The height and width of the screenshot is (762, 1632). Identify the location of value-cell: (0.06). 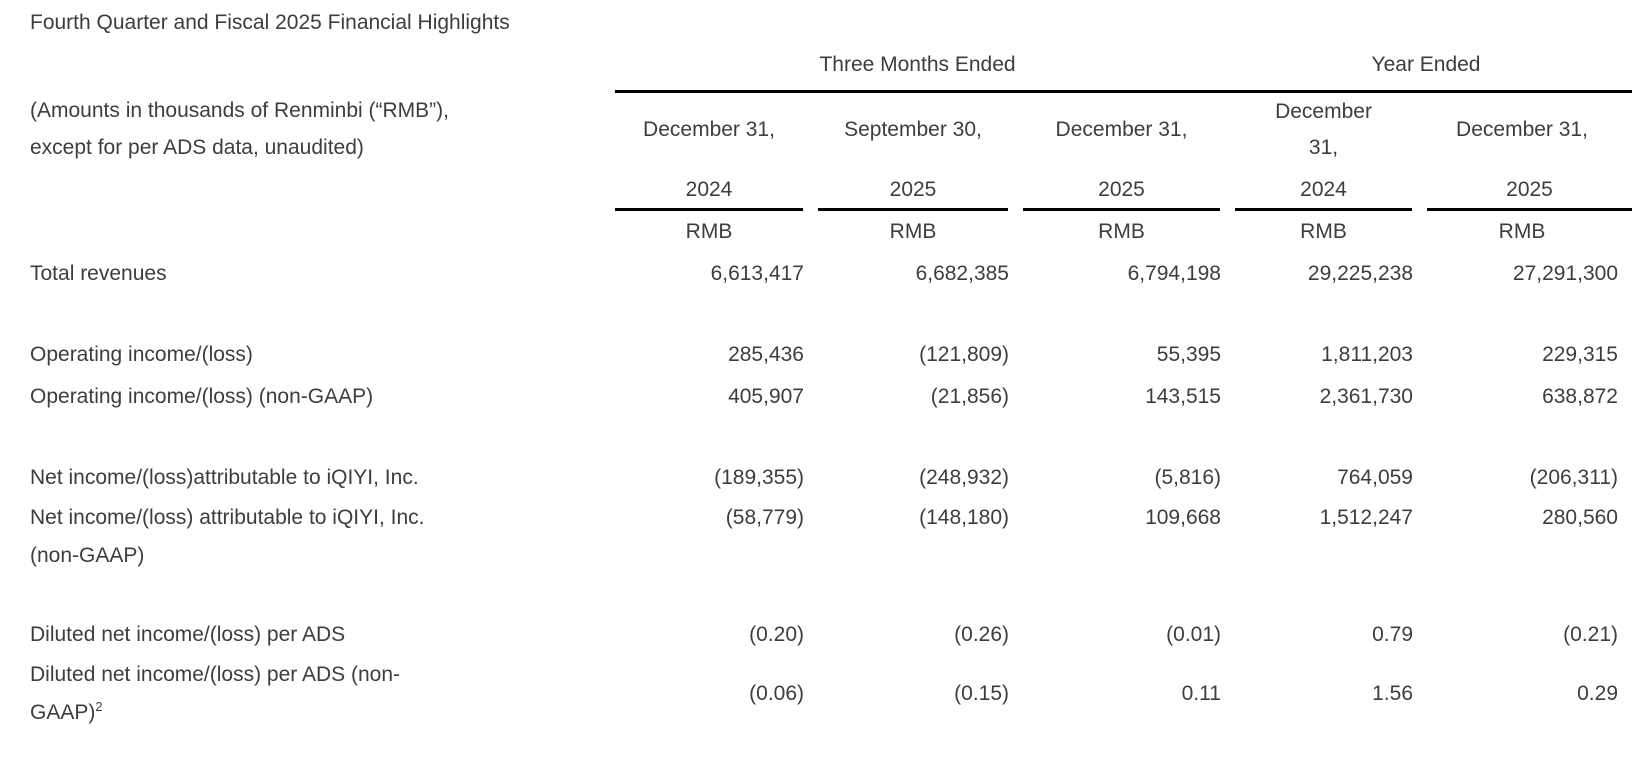
(776, 693).